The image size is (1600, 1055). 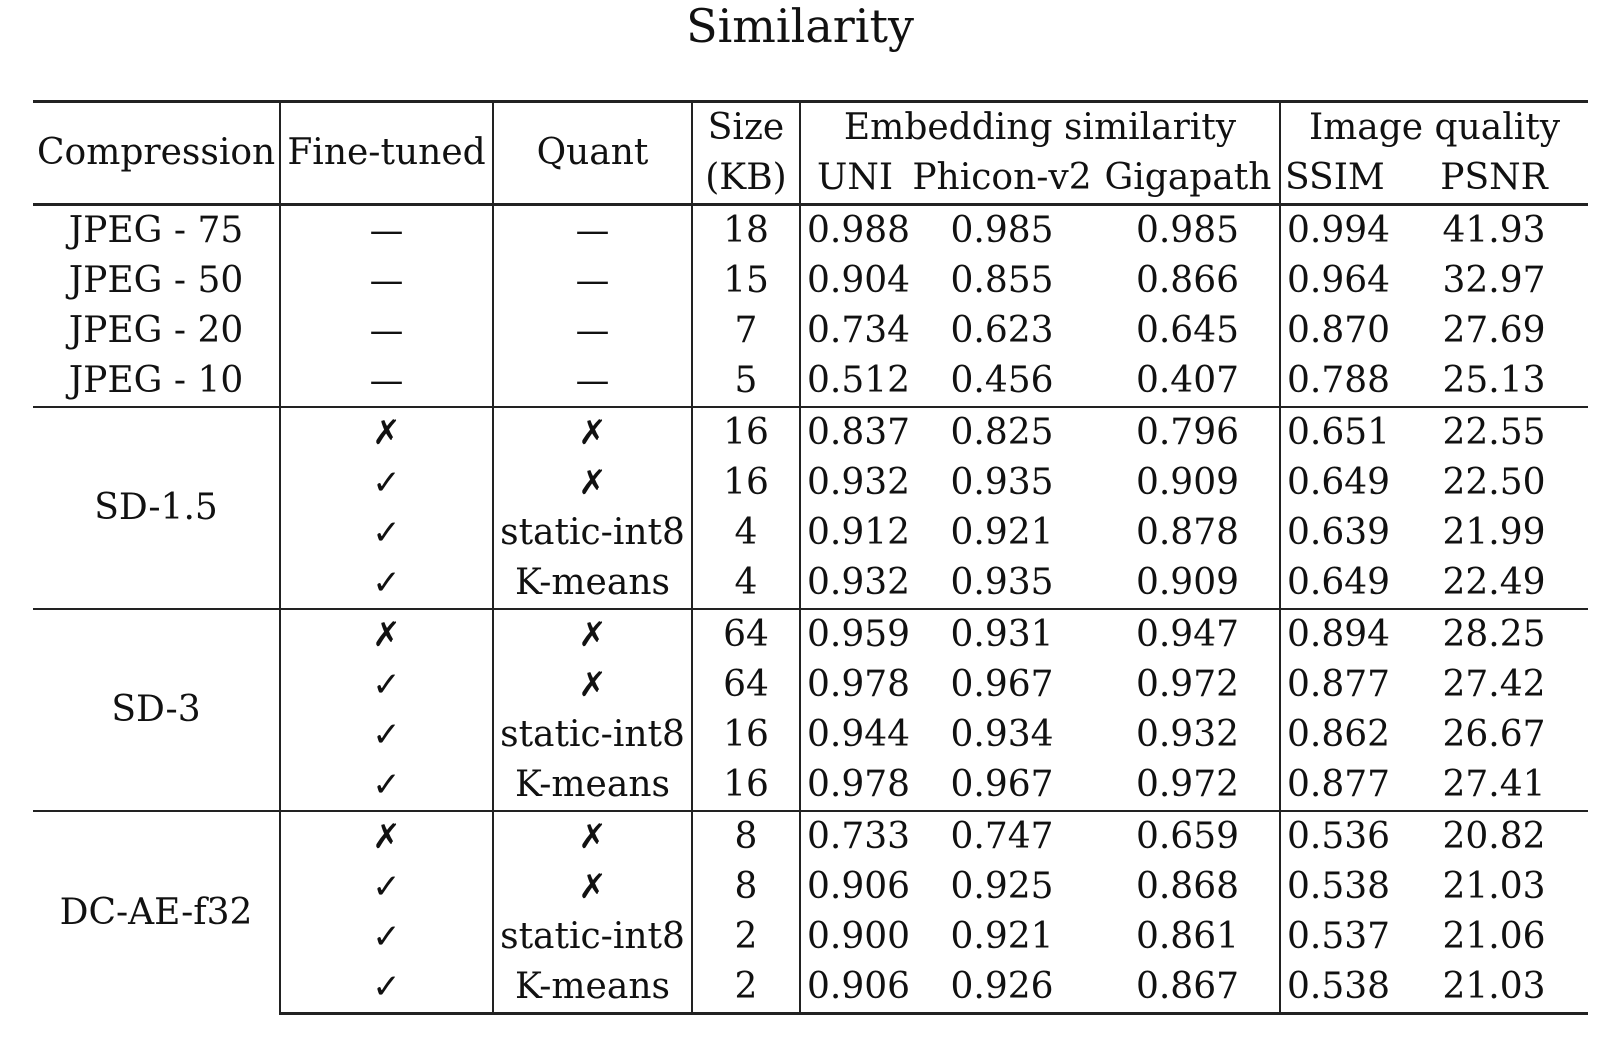 What do you see at coordinates (745, 432) in the screenshot?
I see `cell-size: 16` at bounding box center [745, 432].